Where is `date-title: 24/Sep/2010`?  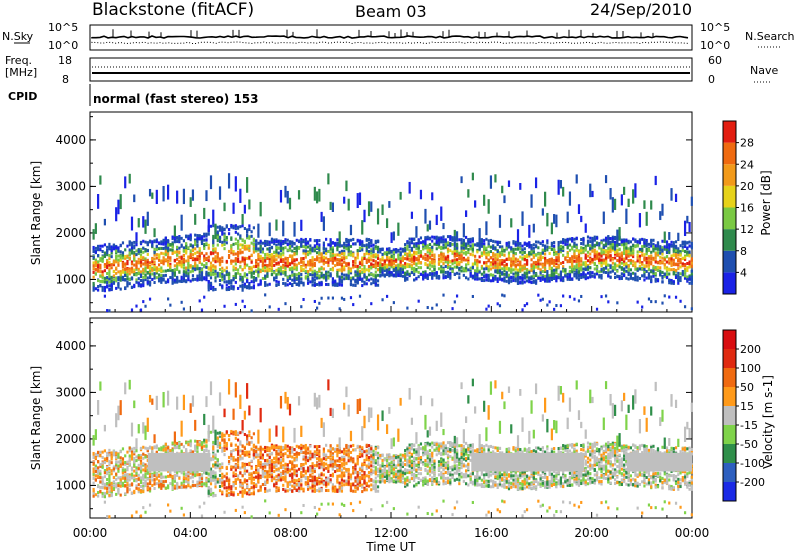 date-title: 24/Sep/2010 is located at coordinates (641, 9).